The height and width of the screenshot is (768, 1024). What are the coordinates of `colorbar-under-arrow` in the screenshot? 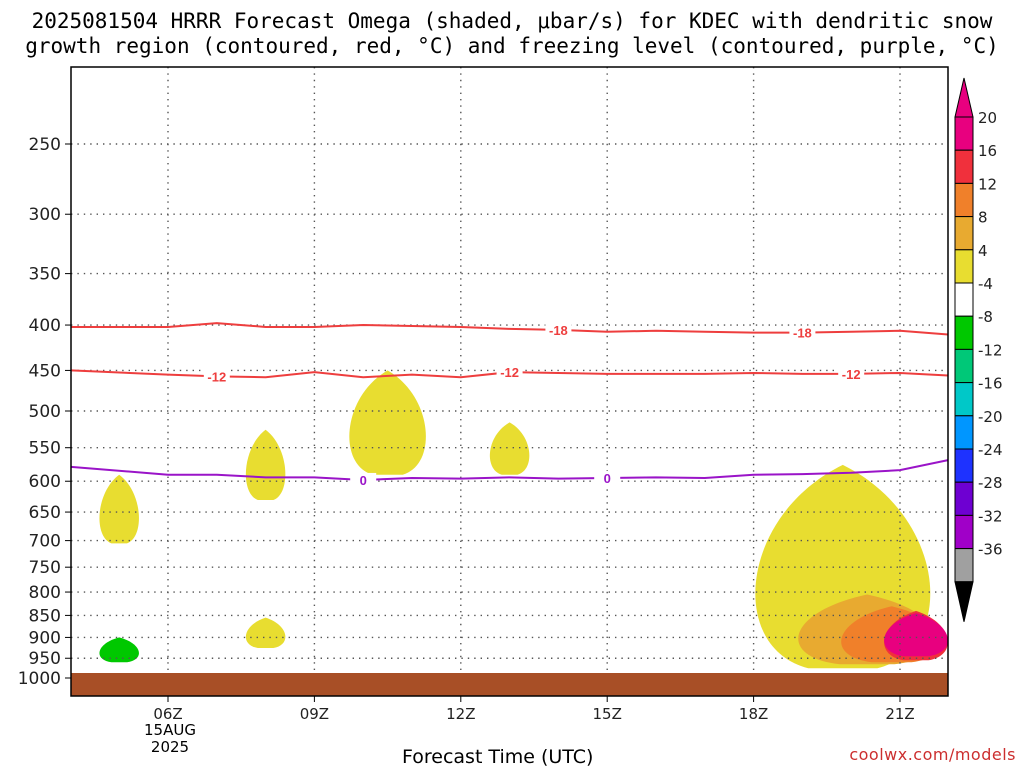 It's located at (964, 601).